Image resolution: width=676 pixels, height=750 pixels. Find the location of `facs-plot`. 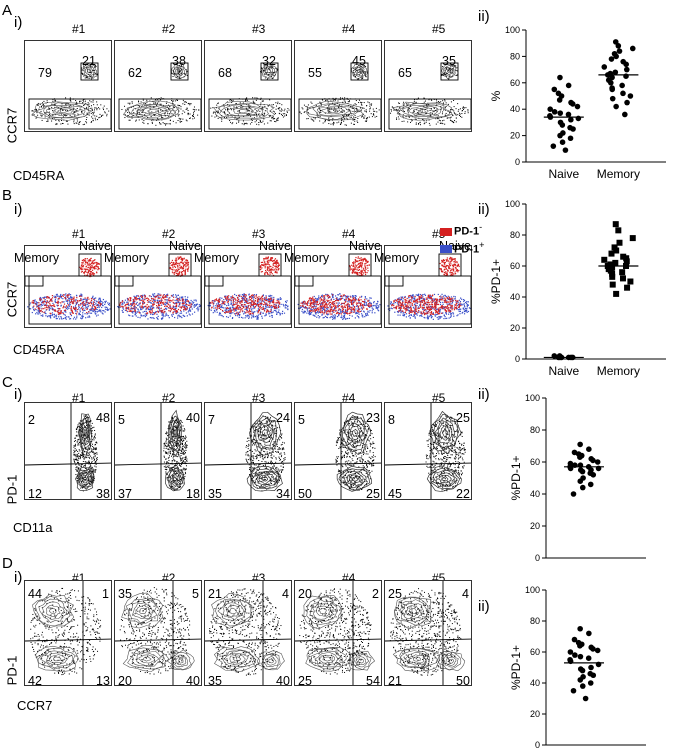

facs-plot is located at coordinates (68, 286).